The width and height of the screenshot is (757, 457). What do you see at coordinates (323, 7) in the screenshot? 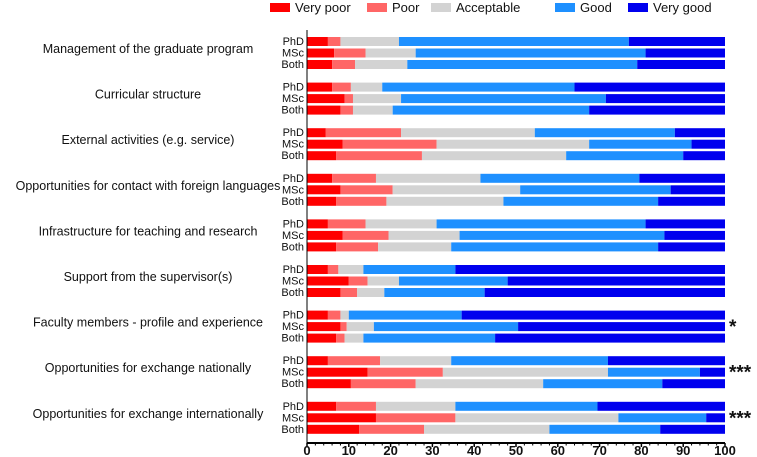
I see `legend-label-very-poor: Very poor` at bounding box center [323, 7].